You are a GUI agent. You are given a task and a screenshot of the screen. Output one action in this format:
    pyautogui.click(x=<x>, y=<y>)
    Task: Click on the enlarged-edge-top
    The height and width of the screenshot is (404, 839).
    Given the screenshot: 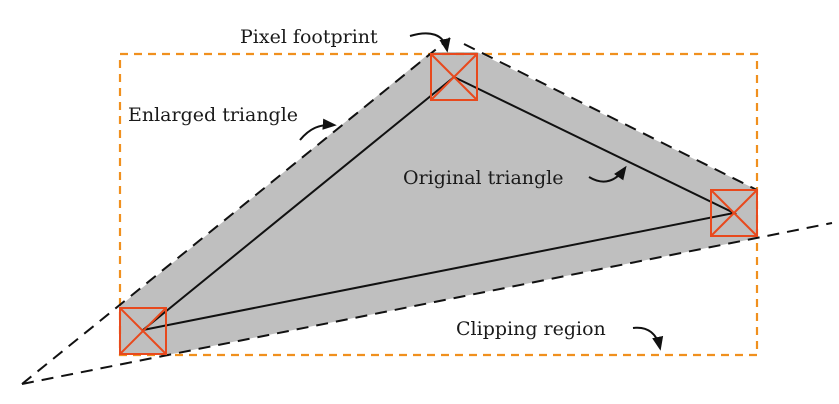 What is the action you would take?
    pyautogui.click(x=610, y=117)
    